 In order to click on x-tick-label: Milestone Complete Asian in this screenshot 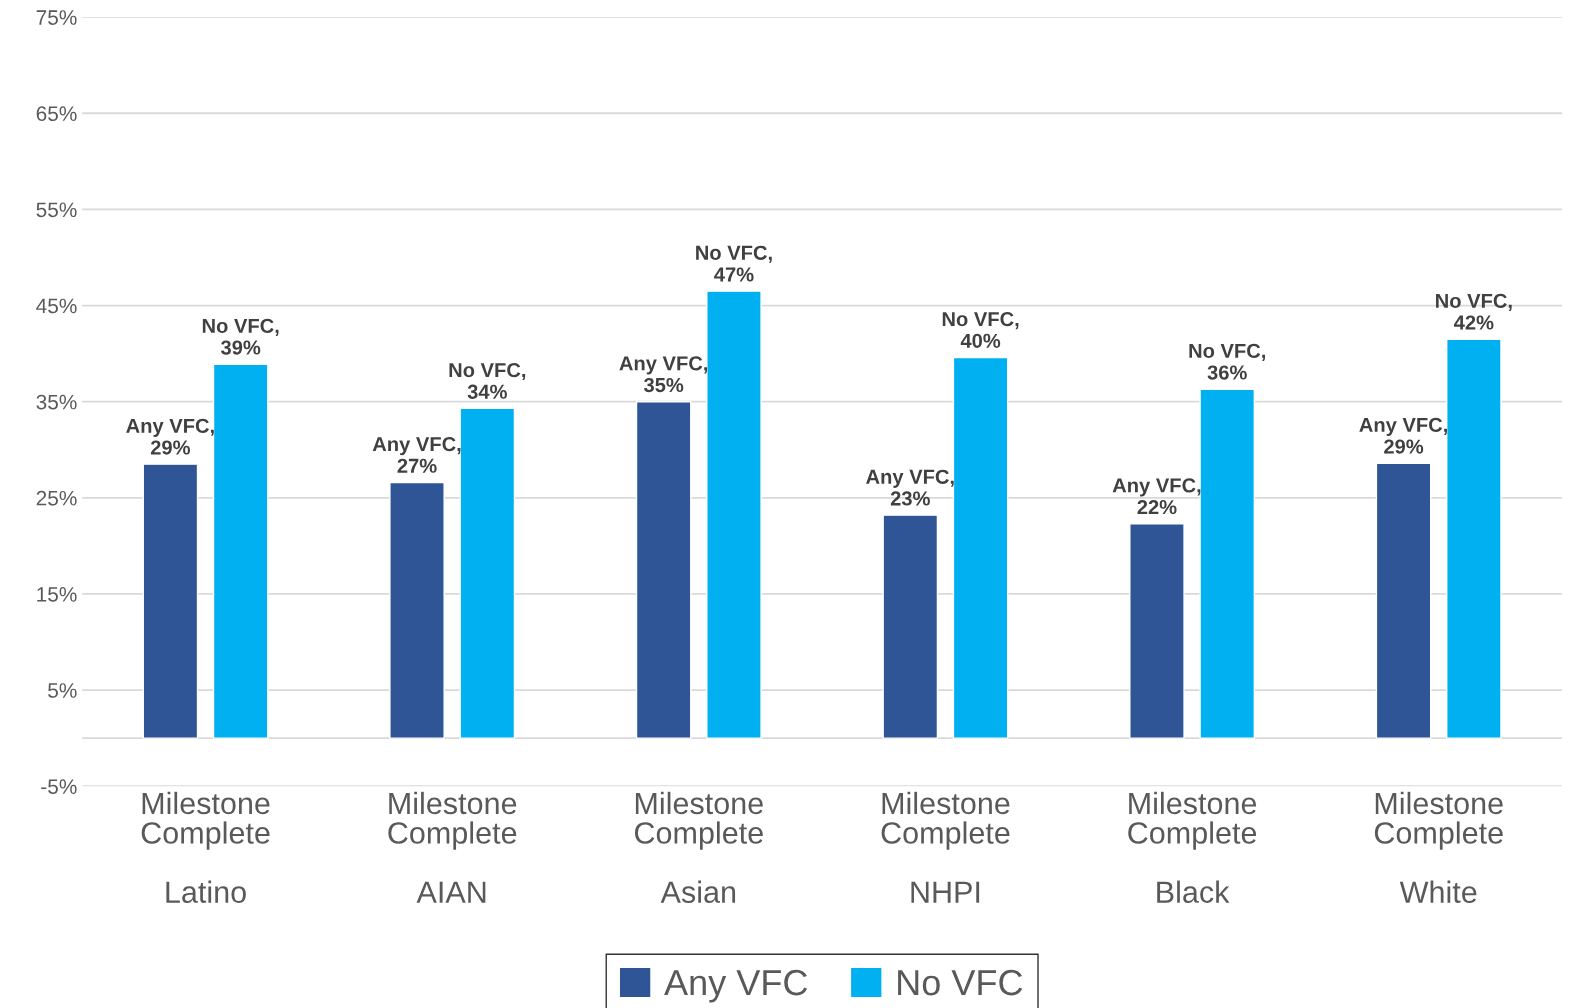, I will do `click(698, 847)`.